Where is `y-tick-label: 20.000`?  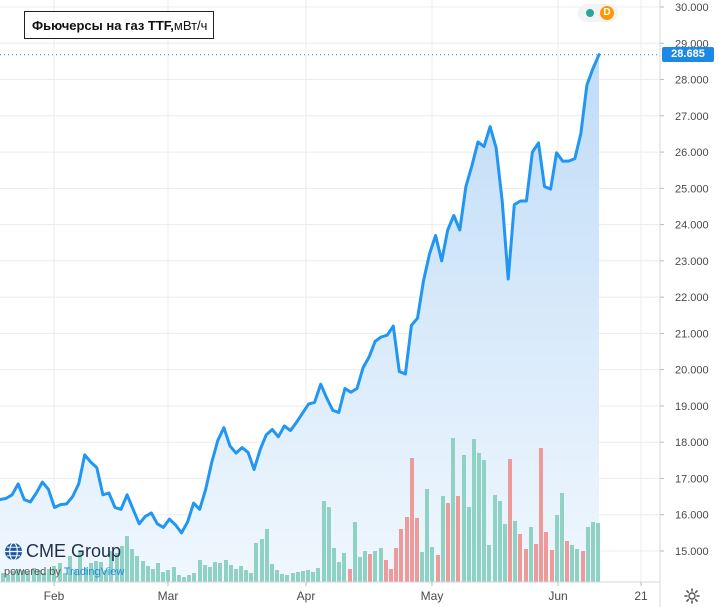 y-tick-label: 20.000 is located at coordinates (692, 371).